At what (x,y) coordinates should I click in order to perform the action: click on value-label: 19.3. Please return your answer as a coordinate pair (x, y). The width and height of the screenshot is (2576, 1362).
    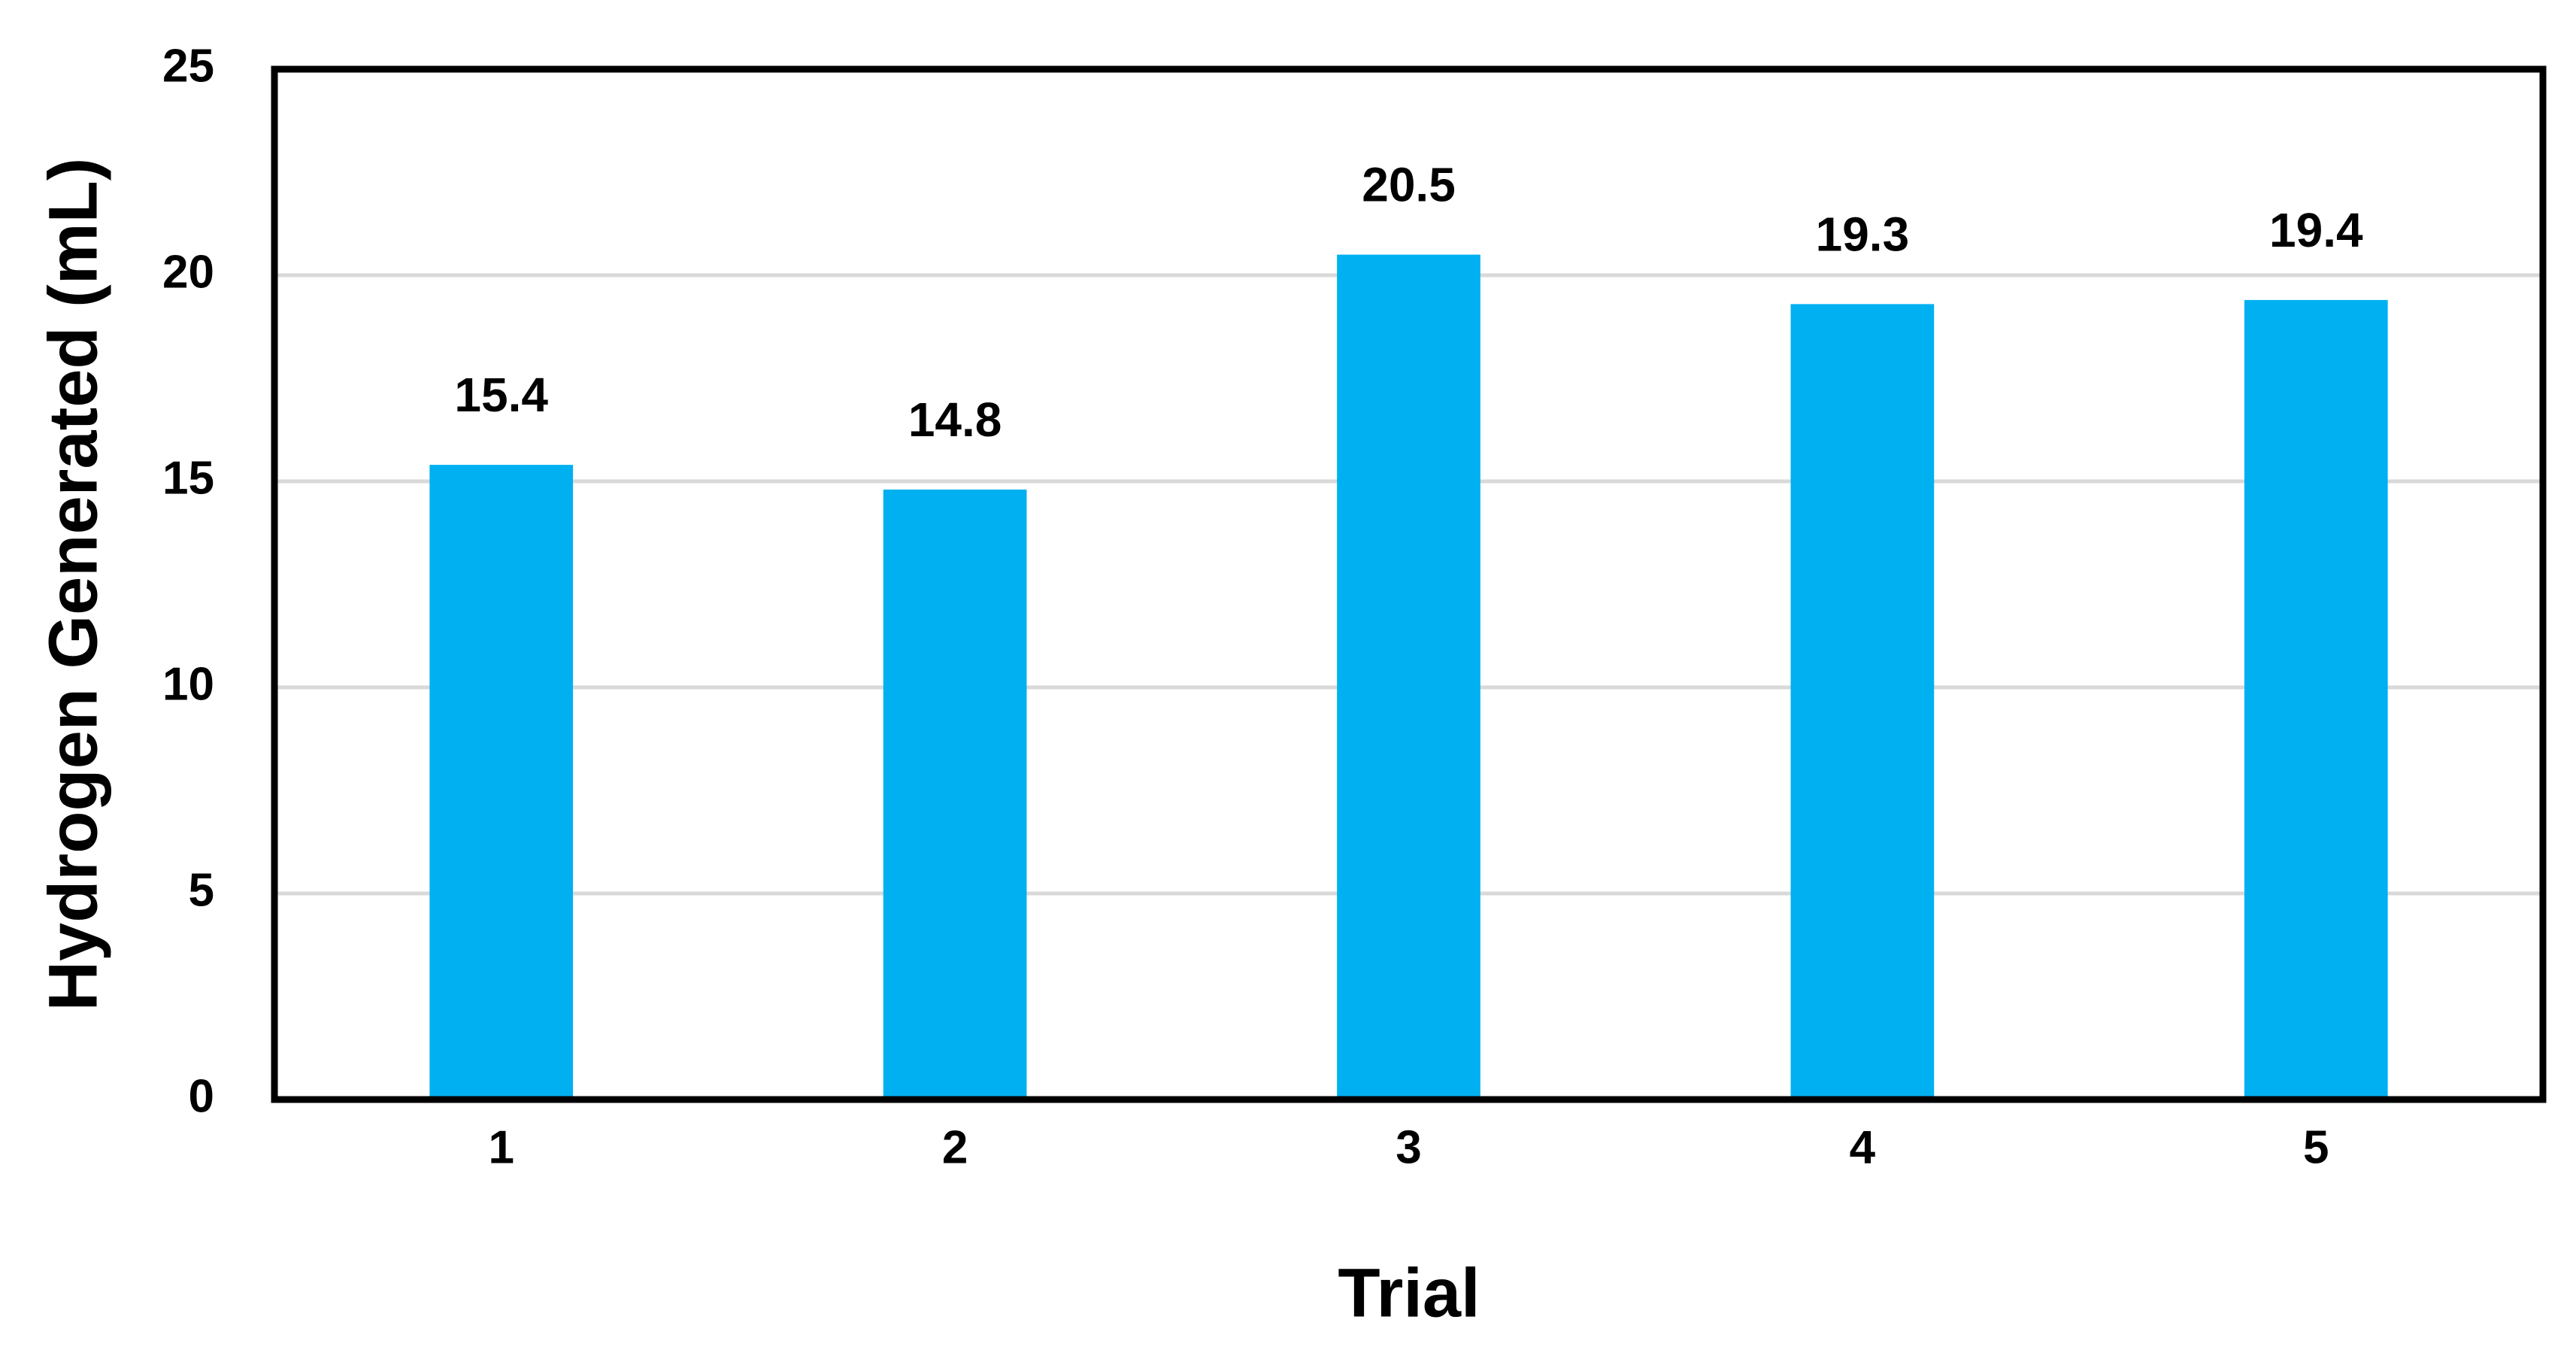
    Looking at the image, I should click on (1863, 234).